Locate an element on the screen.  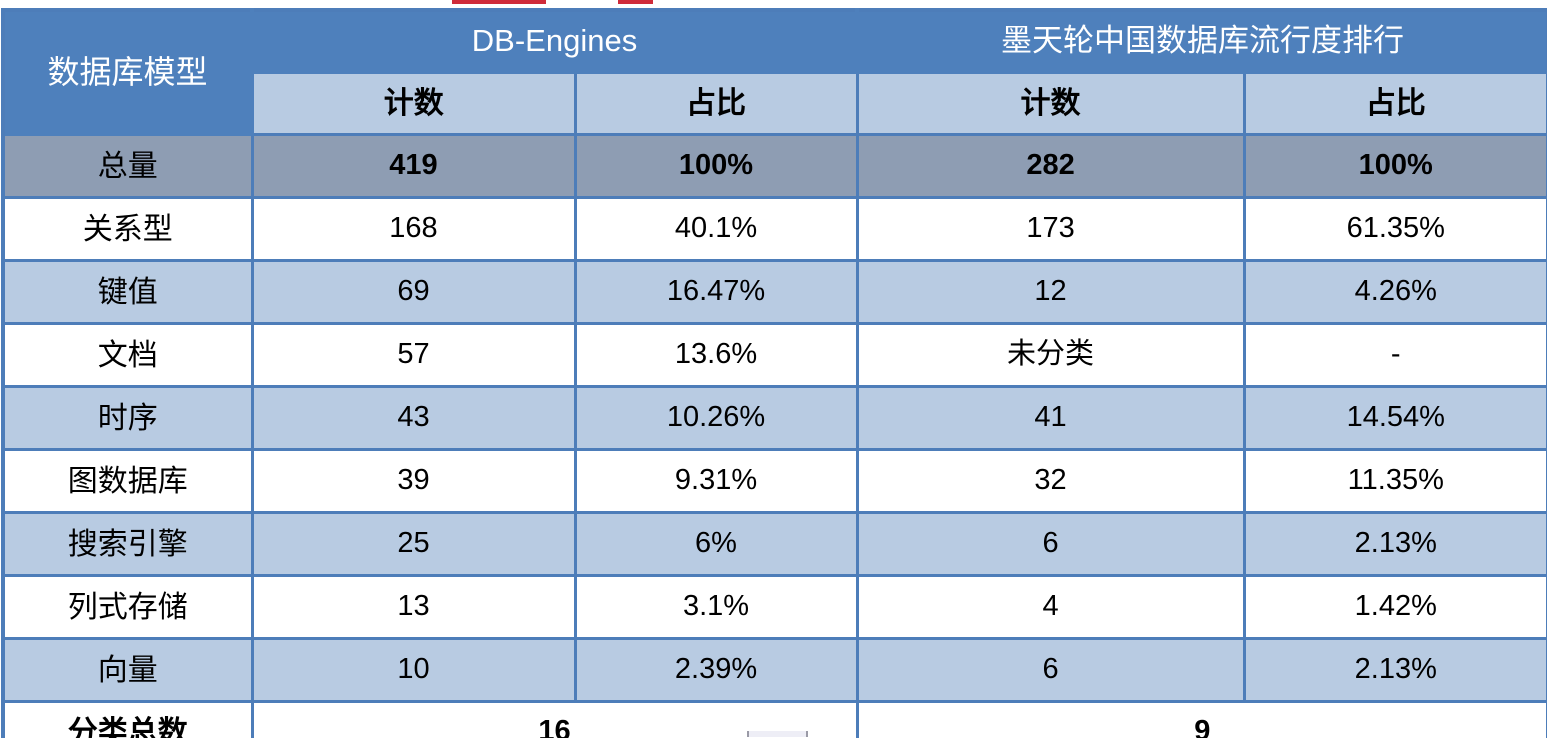
row-label-cell: 总量 is located at coordinates (127, 166).